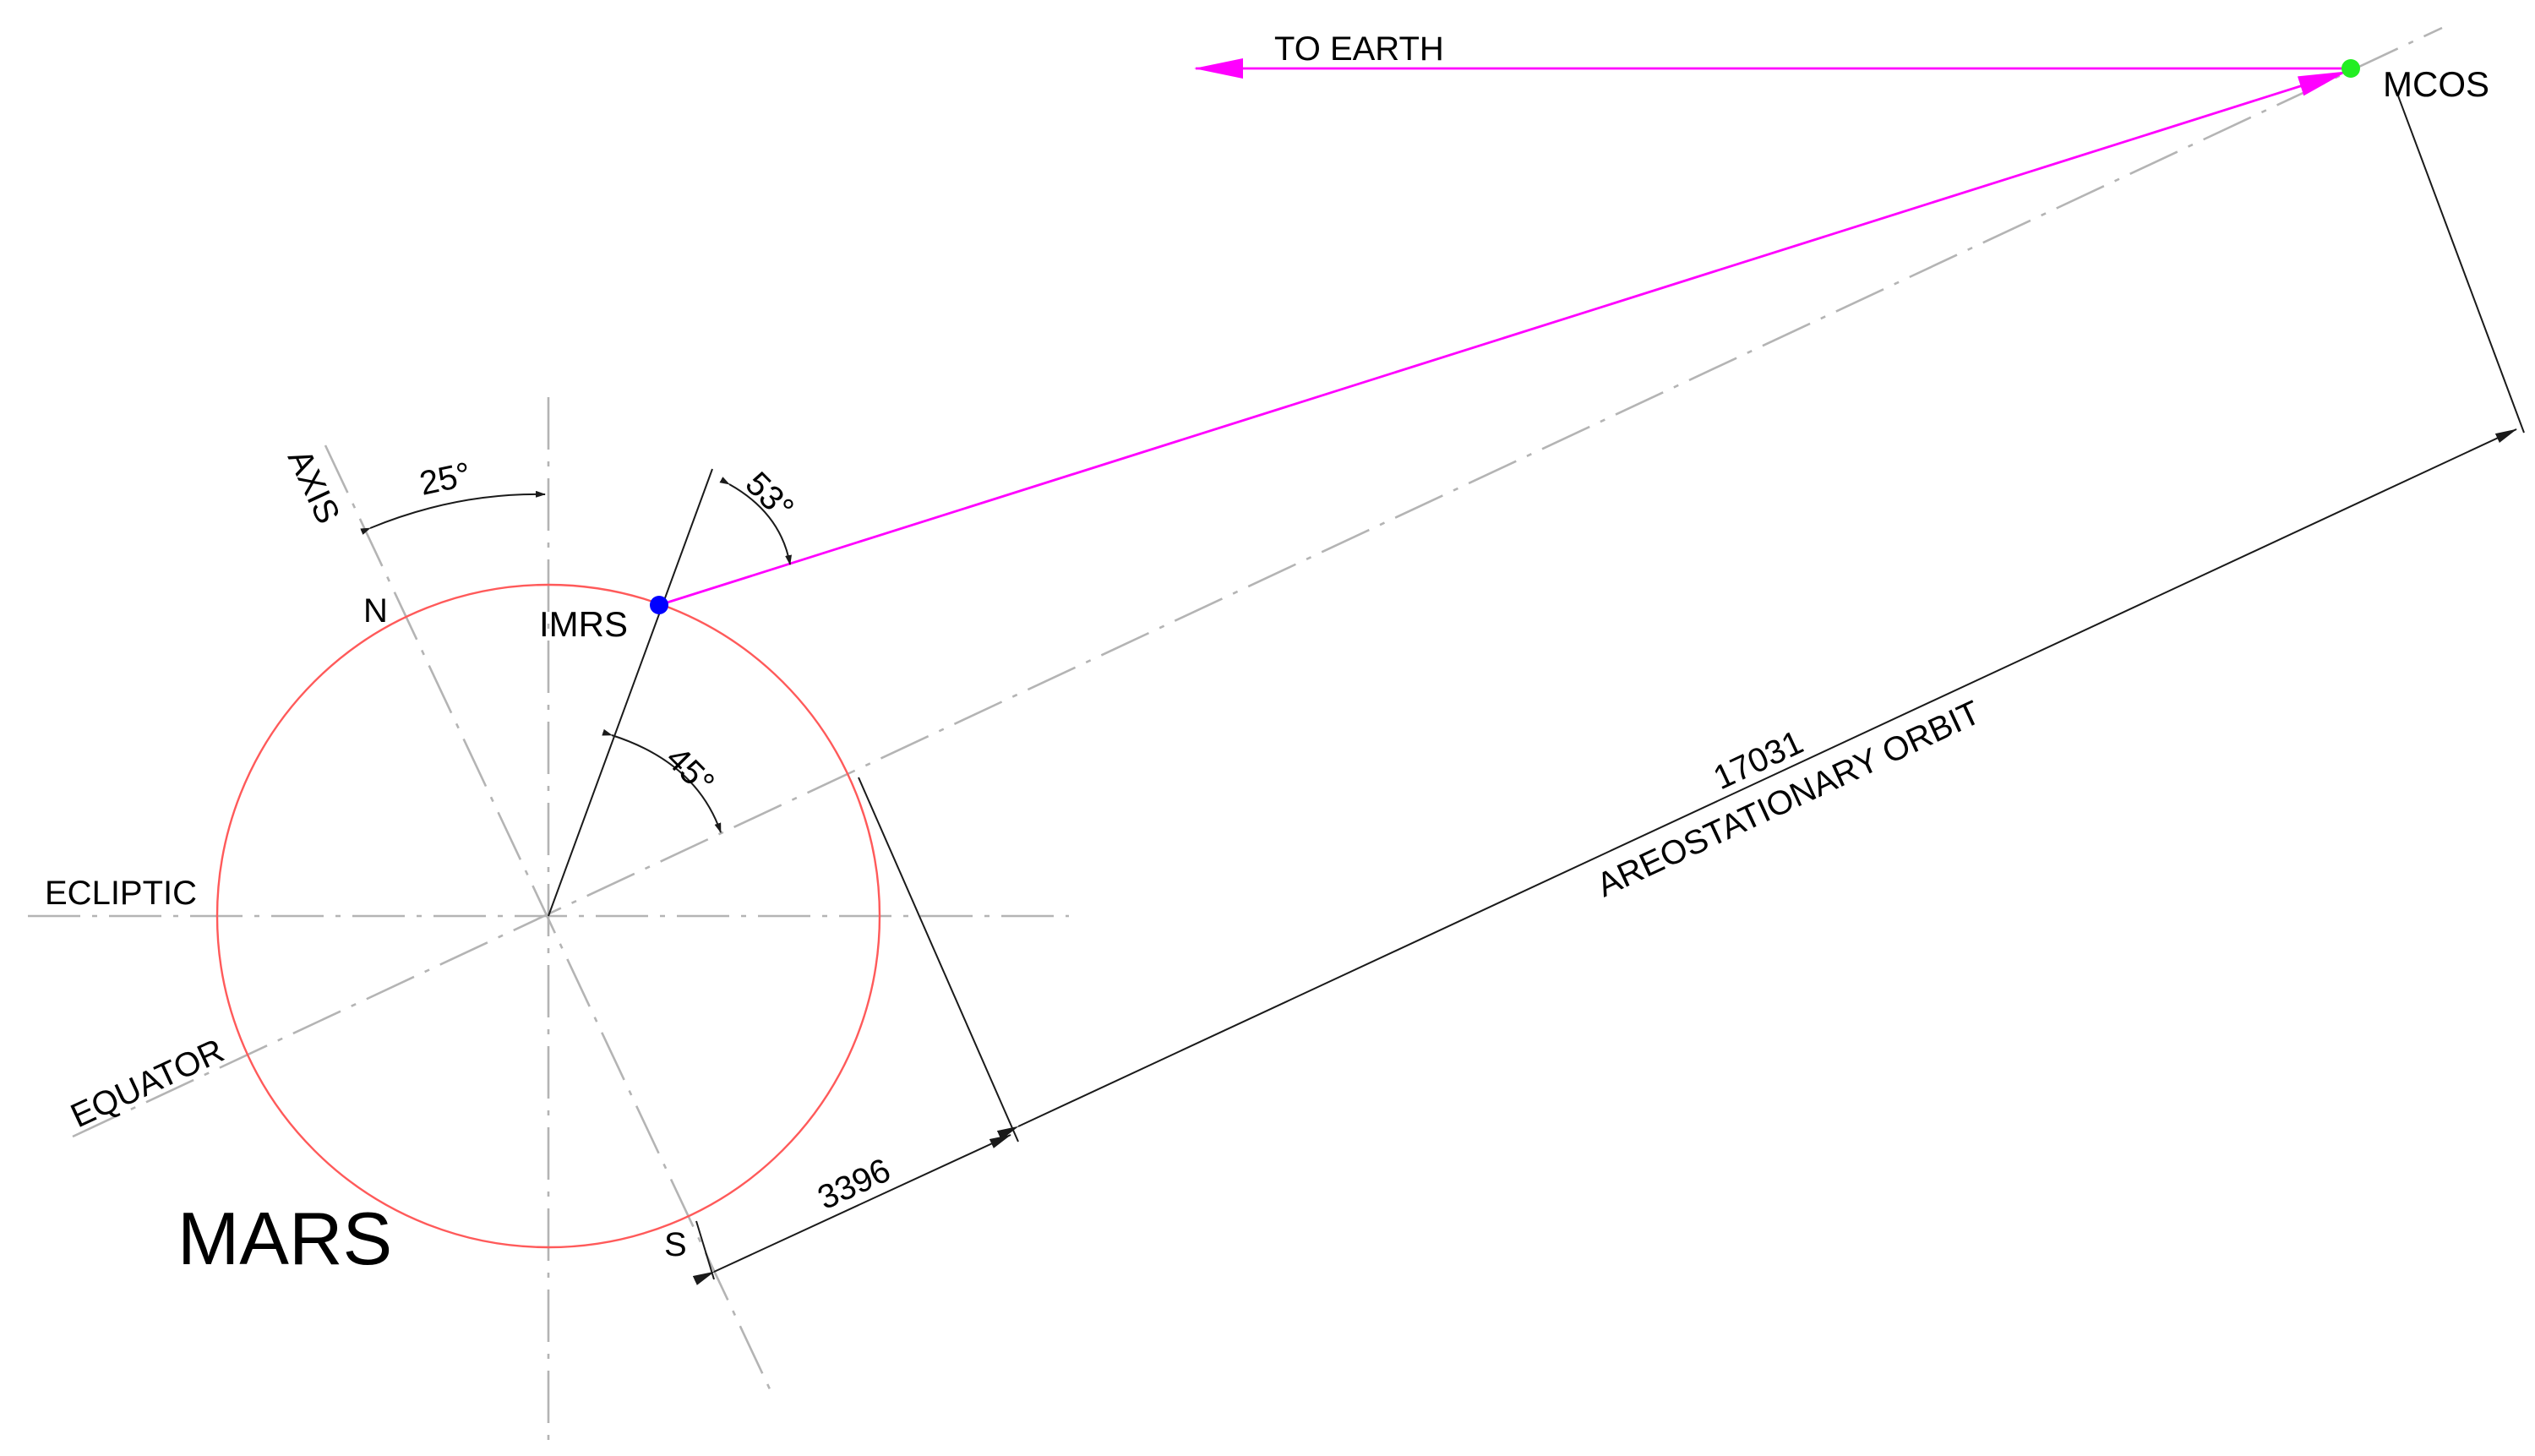 The image size is (2535, 1456). I want to click on elevation-label: 53°, so click(770, 496).